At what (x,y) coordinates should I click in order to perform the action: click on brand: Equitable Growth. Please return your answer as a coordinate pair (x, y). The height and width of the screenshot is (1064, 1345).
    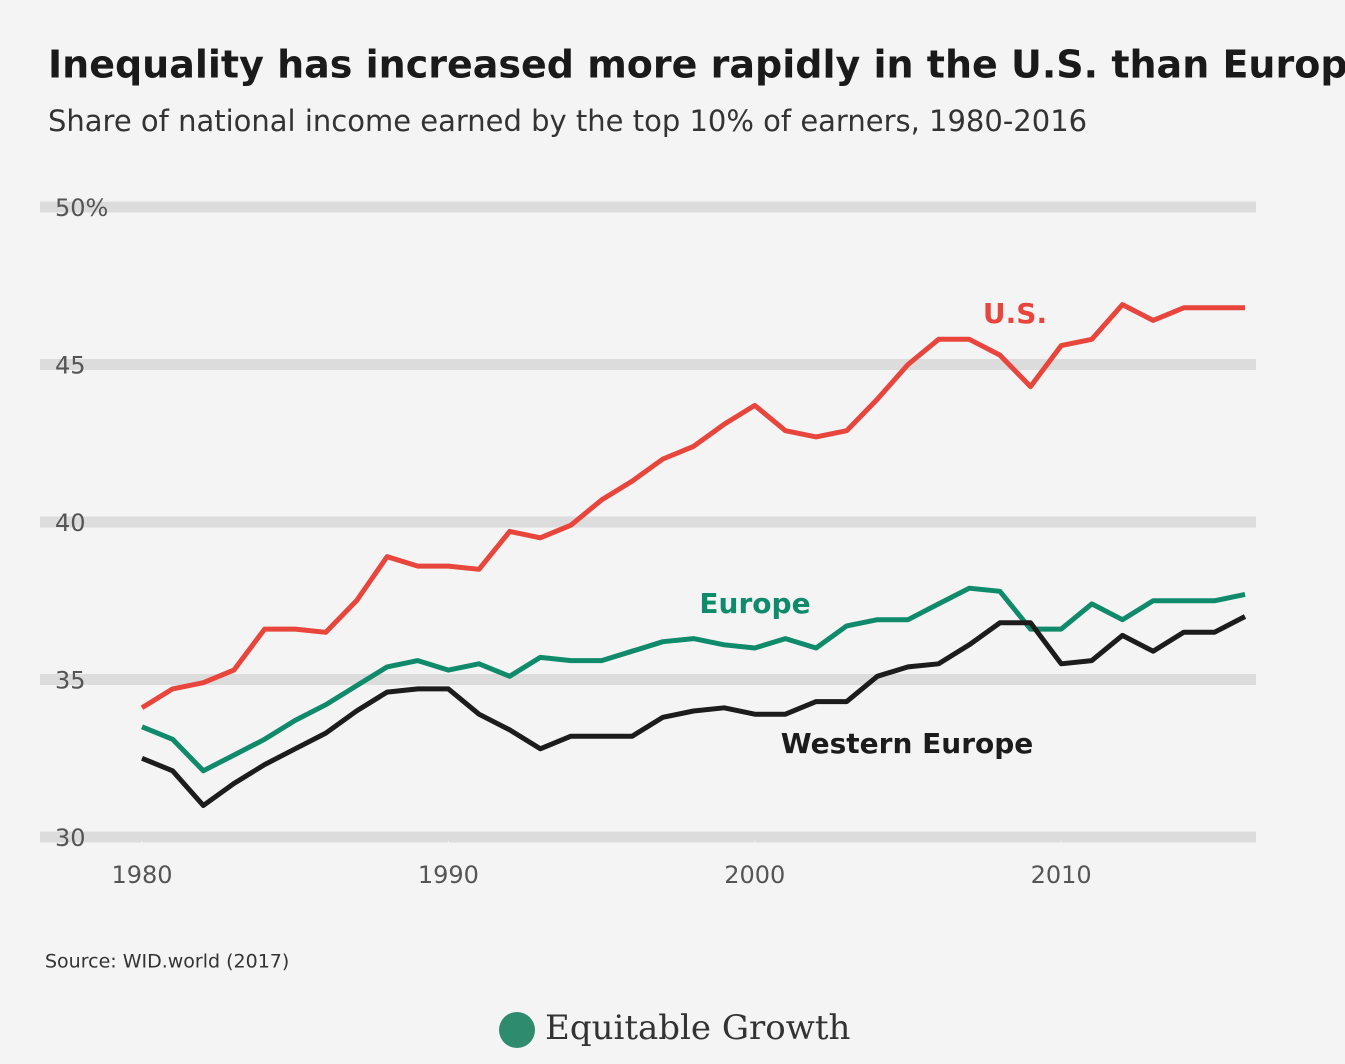
    Looking at the image, I should click on (697, 1028).